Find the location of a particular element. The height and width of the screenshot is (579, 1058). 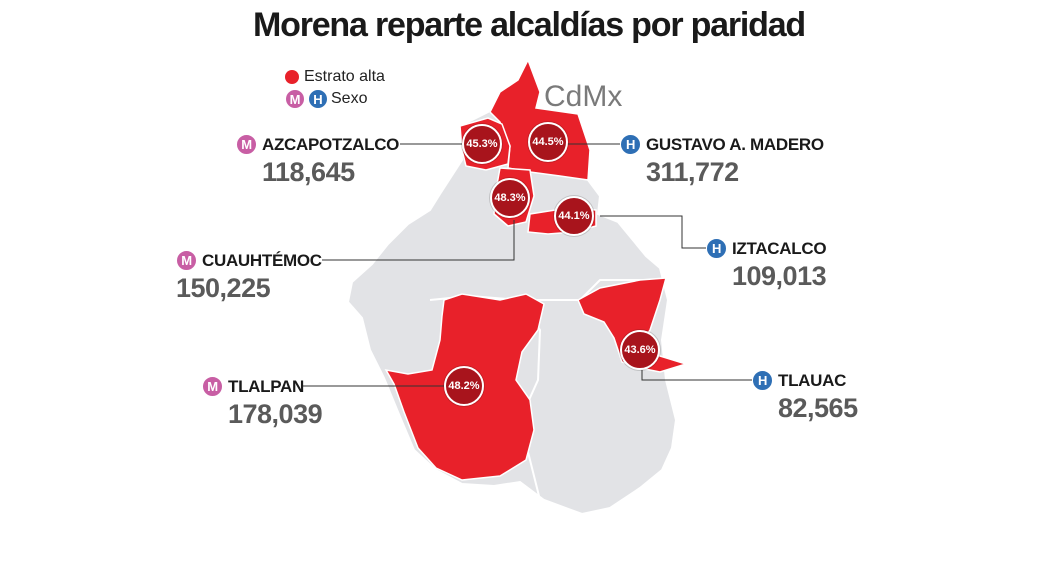

legend-estrato: Estrato alta is located at coordinates (335, 77).